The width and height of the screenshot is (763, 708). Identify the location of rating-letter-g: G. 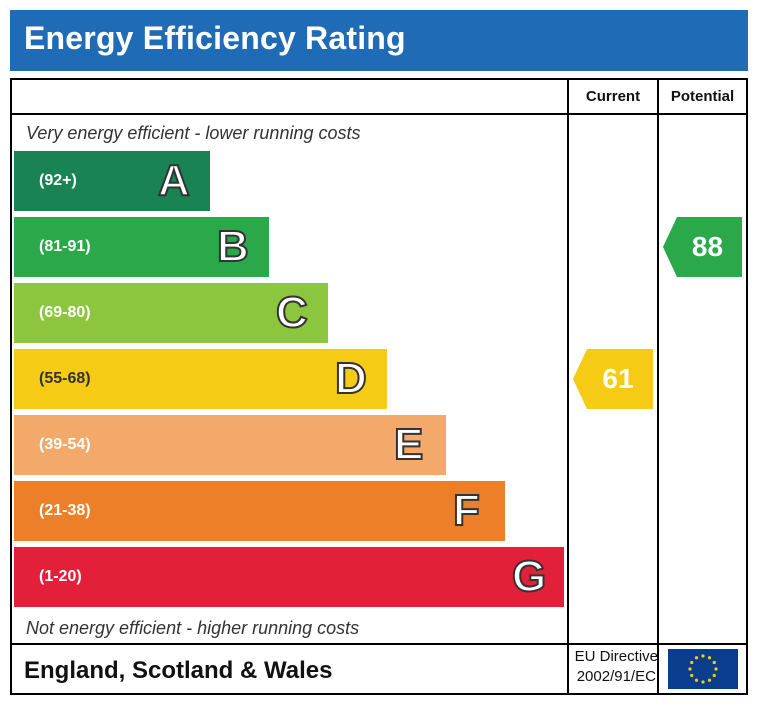
(529, 576).